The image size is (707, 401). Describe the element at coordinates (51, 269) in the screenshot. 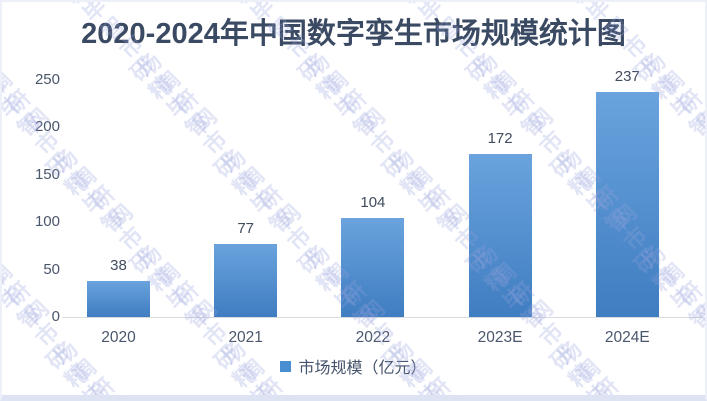

I see `y-tick-label: 50` at that location.